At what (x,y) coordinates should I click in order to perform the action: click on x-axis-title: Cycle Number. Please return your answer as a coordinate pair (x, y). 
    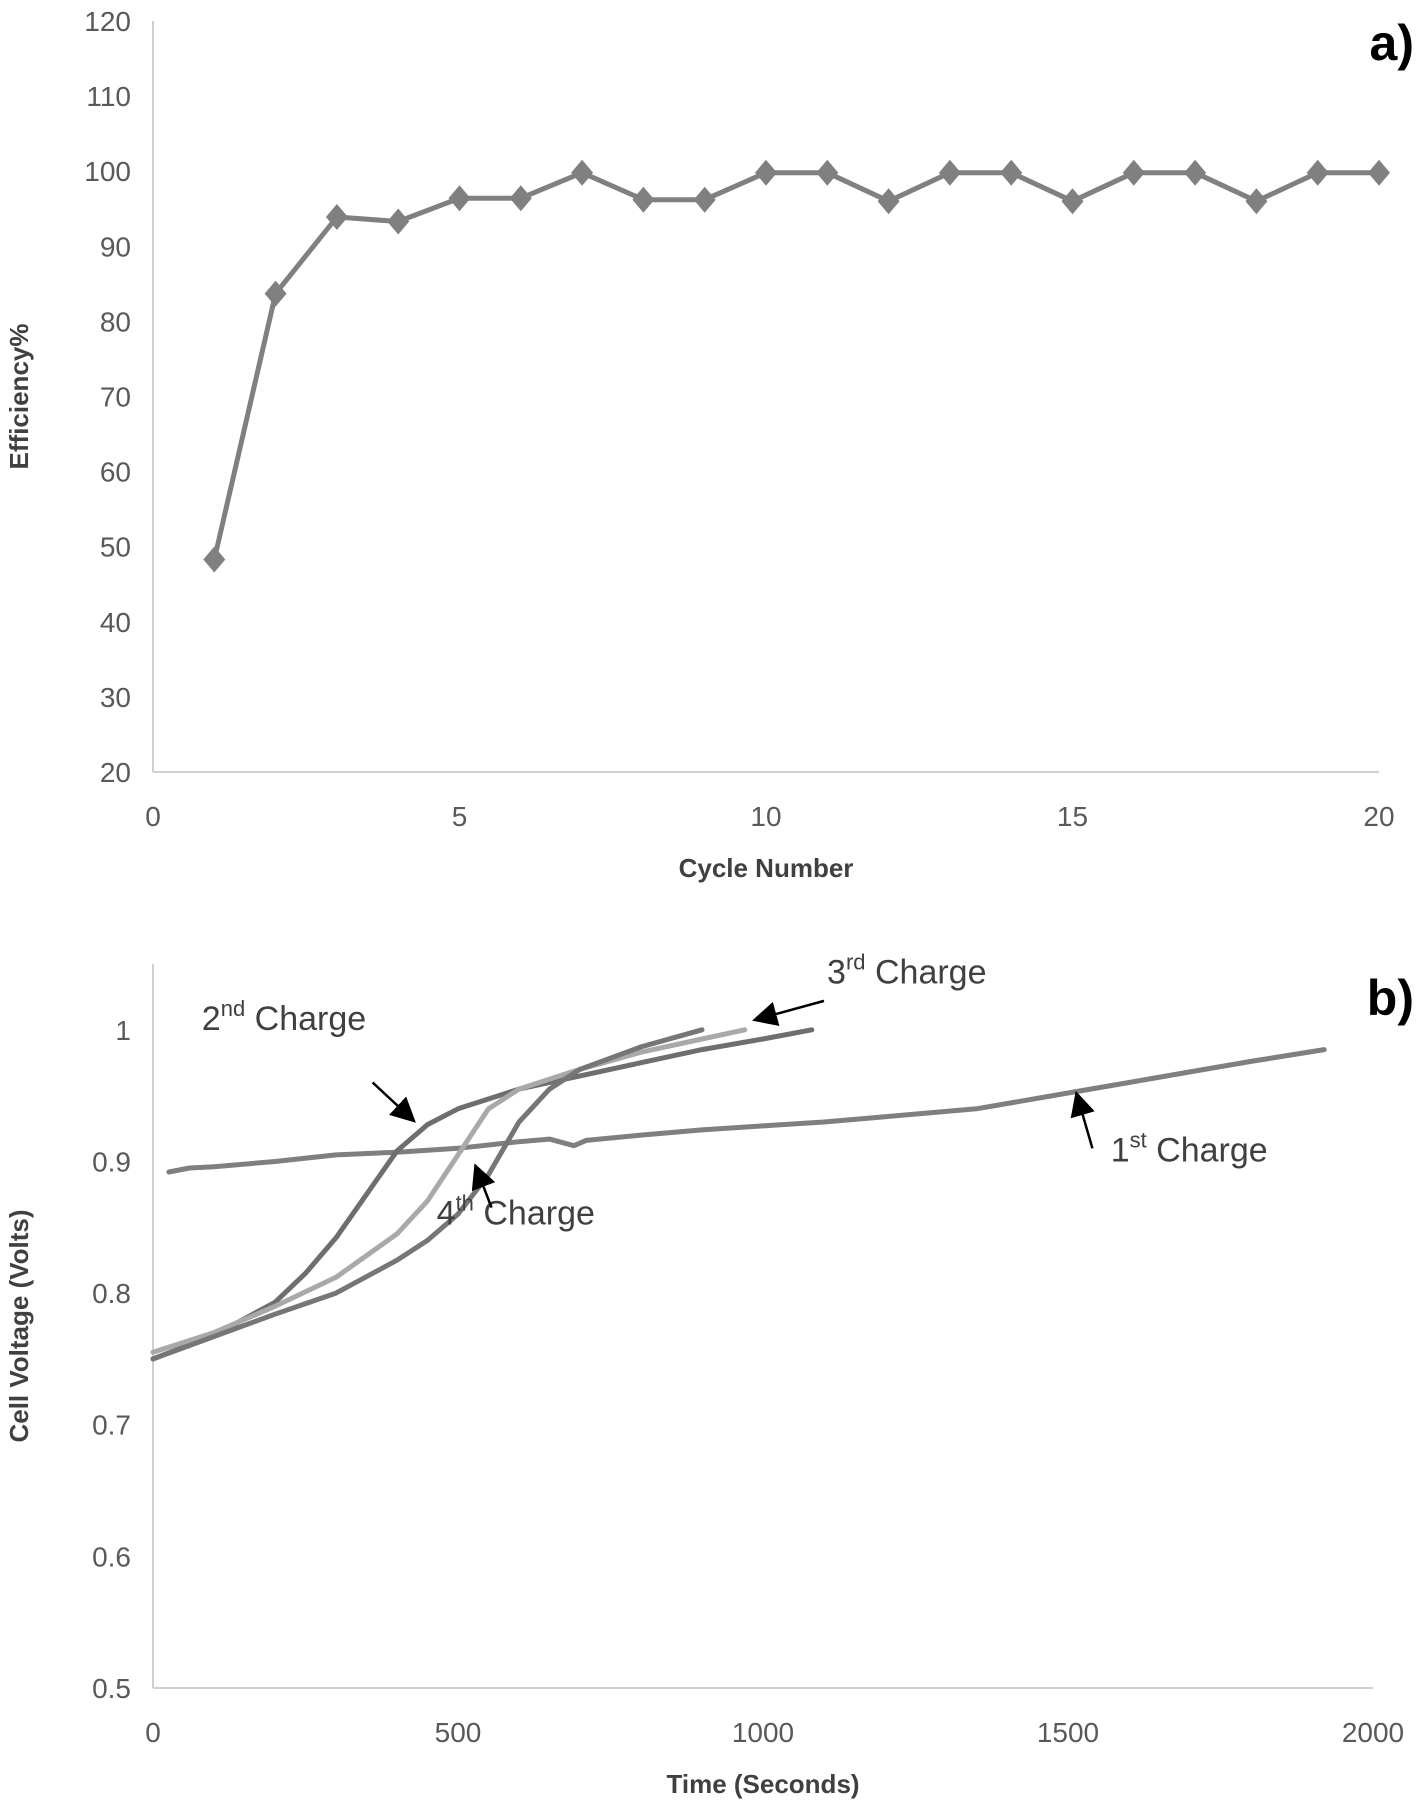
    Looking at the image, I should click on (766, 868).